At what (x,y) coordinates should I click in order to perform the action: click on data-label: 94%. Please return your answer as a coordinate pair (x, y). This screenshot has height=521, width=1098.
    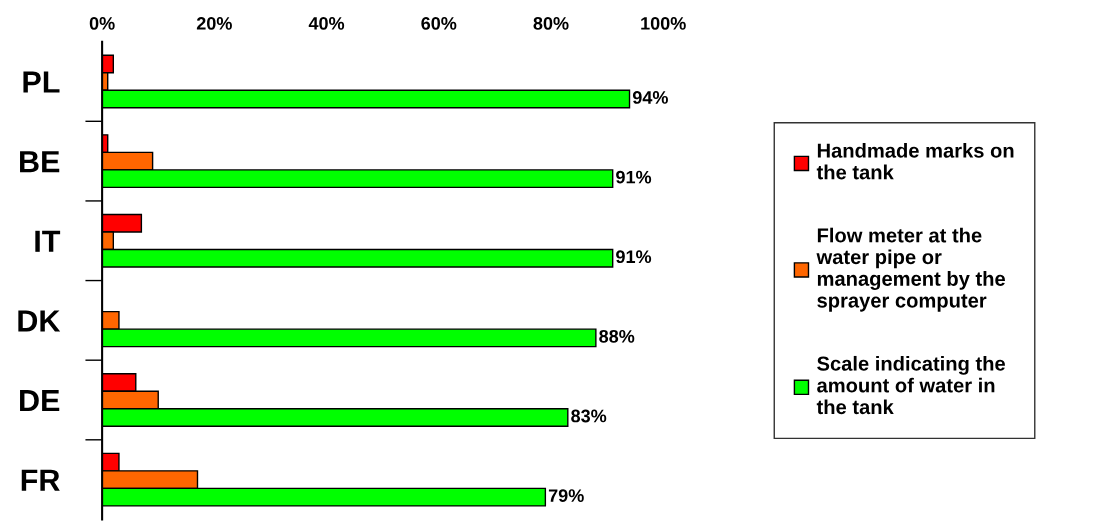
    Looking at the image, I should click on (650, 97).